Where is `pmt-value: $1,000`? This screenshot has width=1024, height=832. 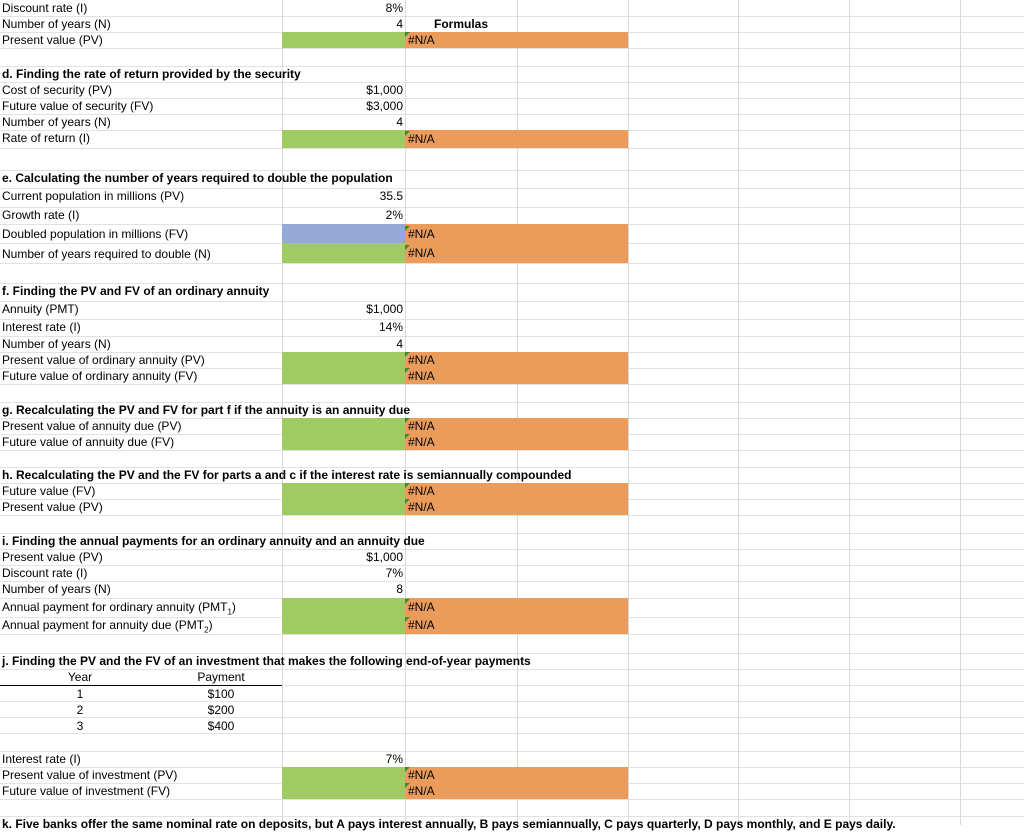
pmt-value: $1,000 is located at coordinates (384, 309).